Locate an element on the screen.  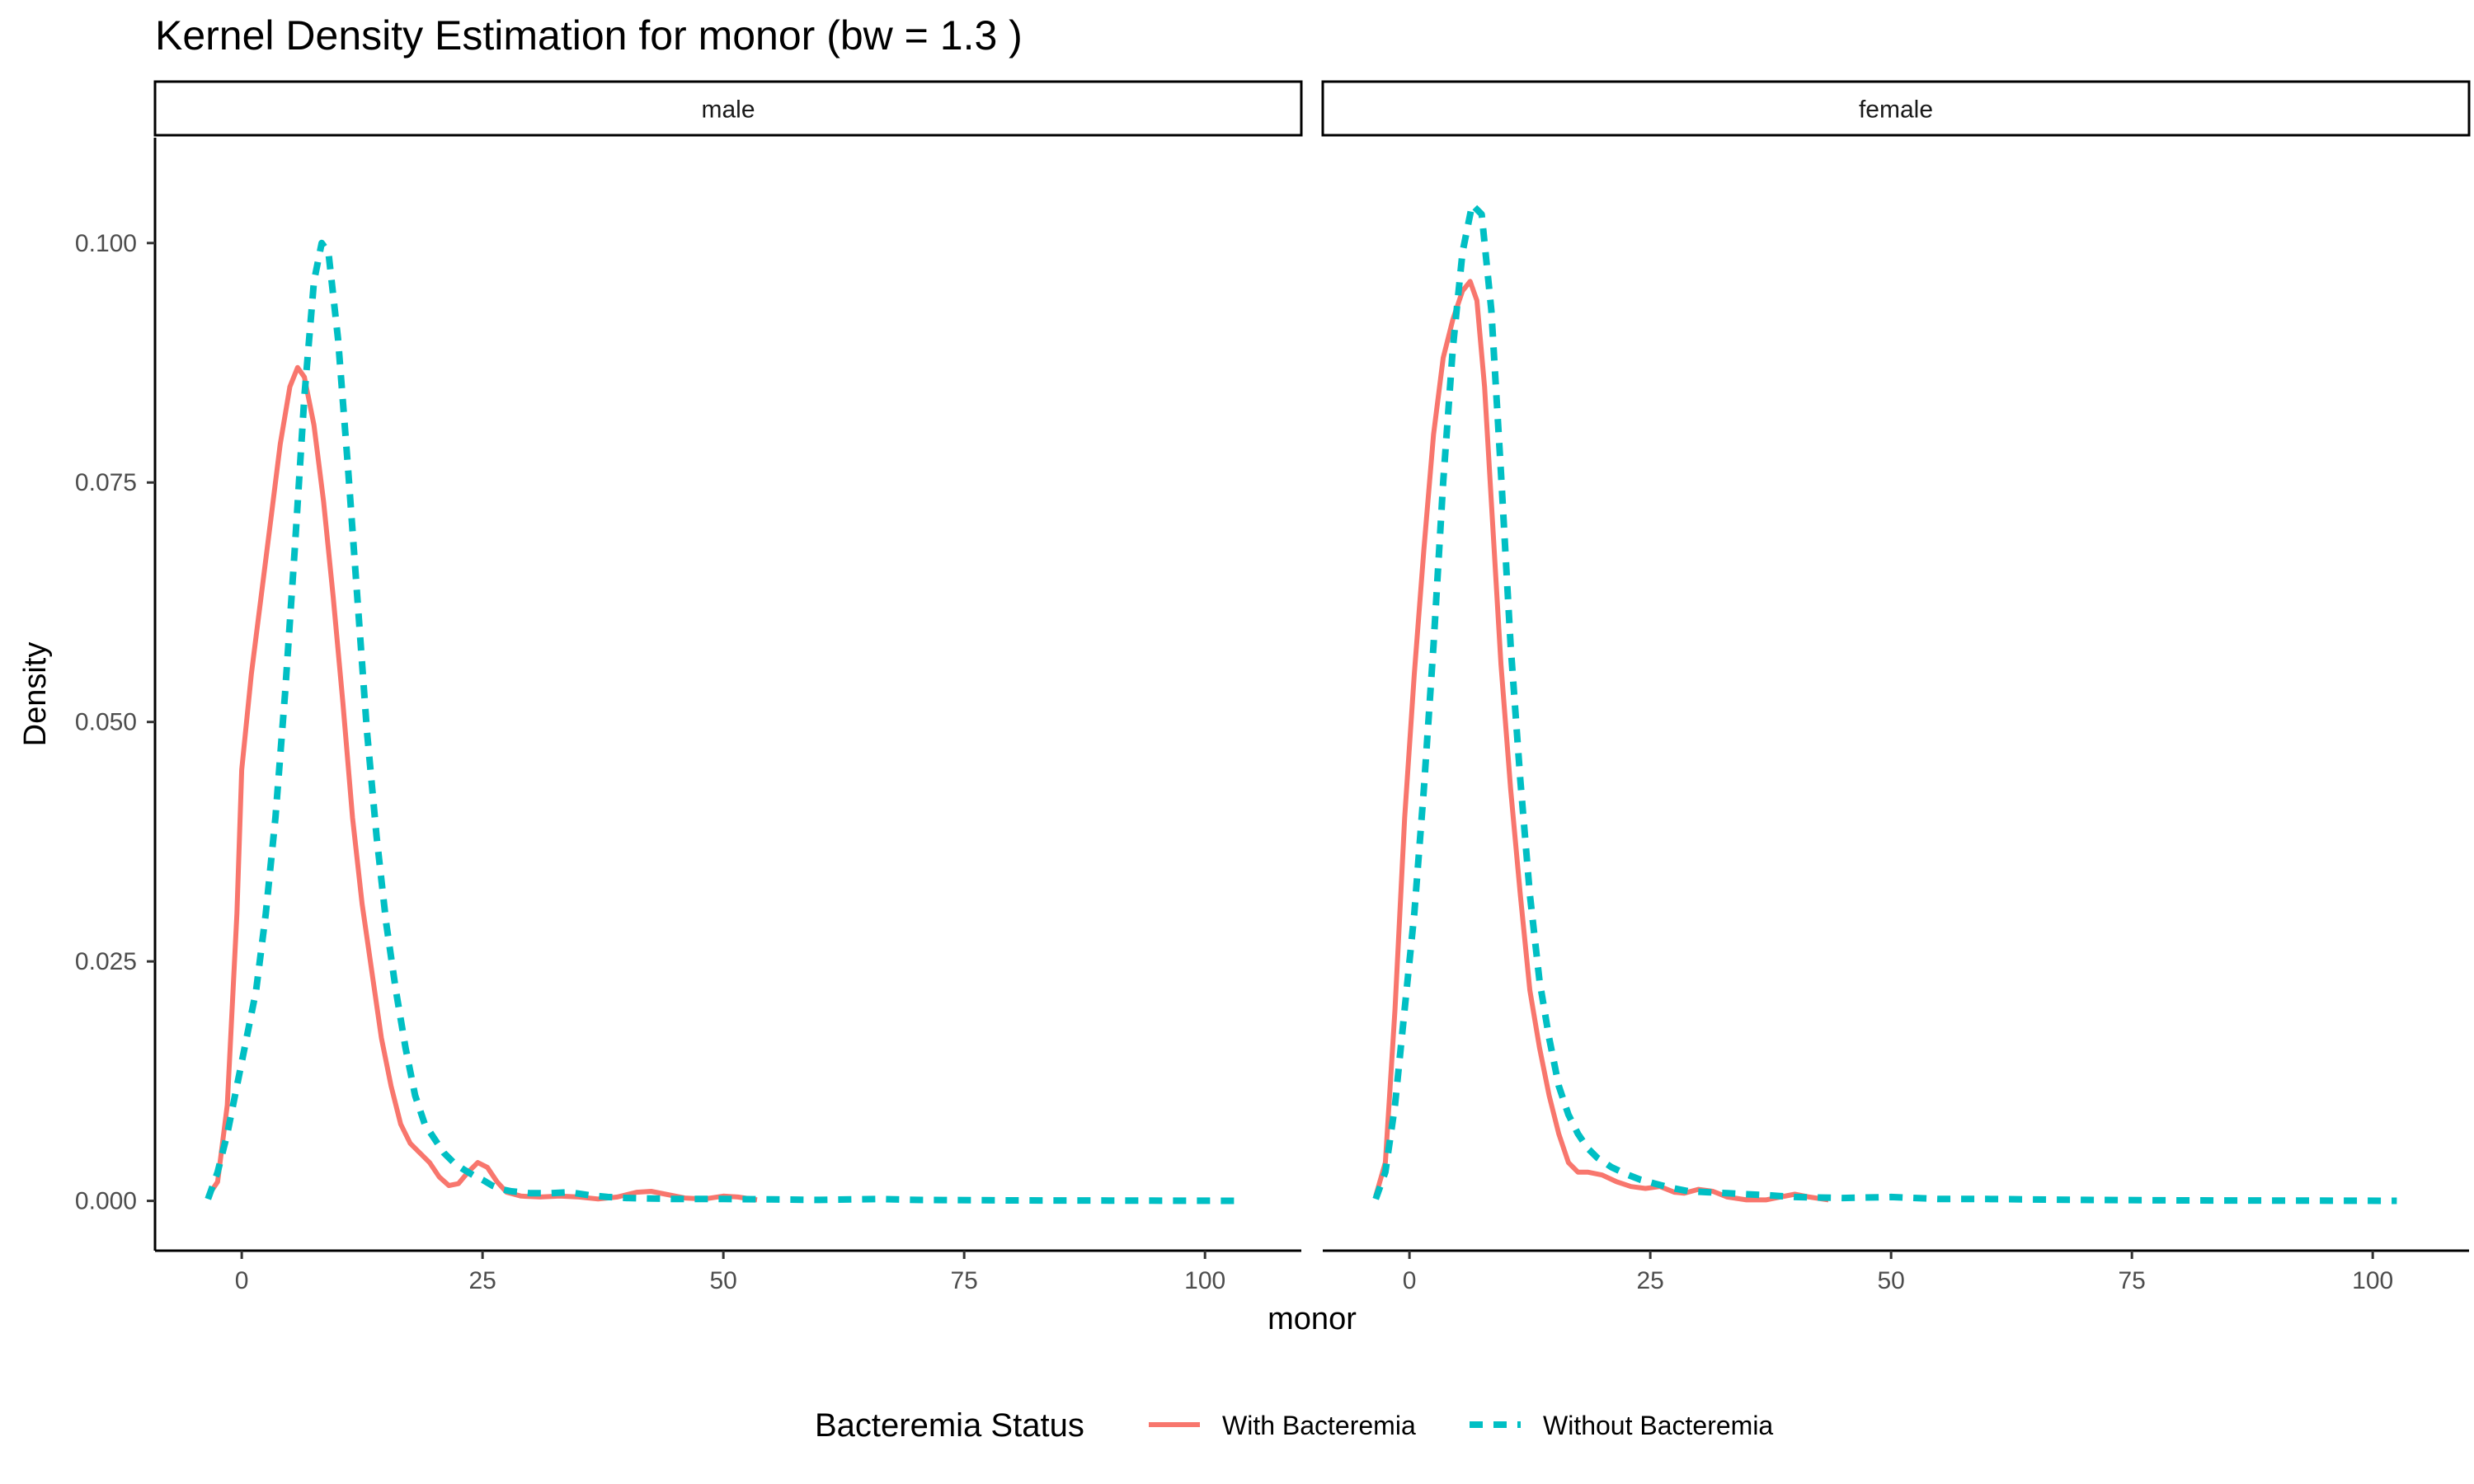
legend-title: Bacteremia Status is located at coordinates (949, 1425).